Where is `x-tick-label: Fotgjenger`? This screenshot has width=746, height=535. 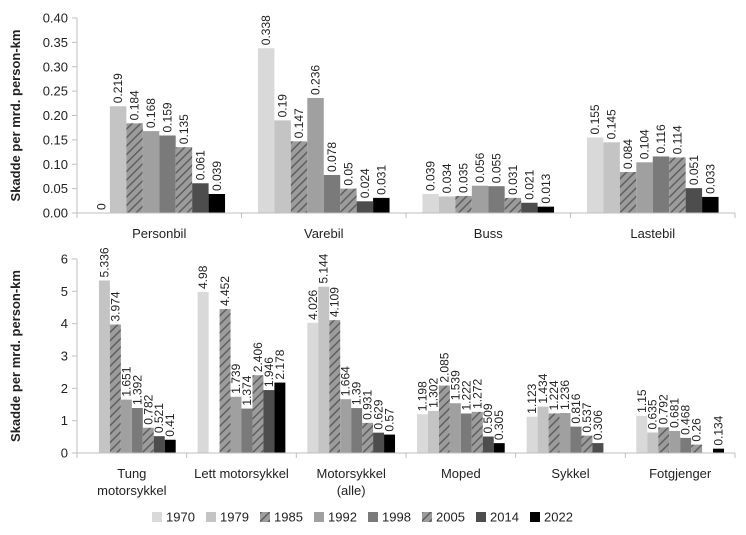
x-tick-label: Fotgjenger is located at coordinates (680, 473).